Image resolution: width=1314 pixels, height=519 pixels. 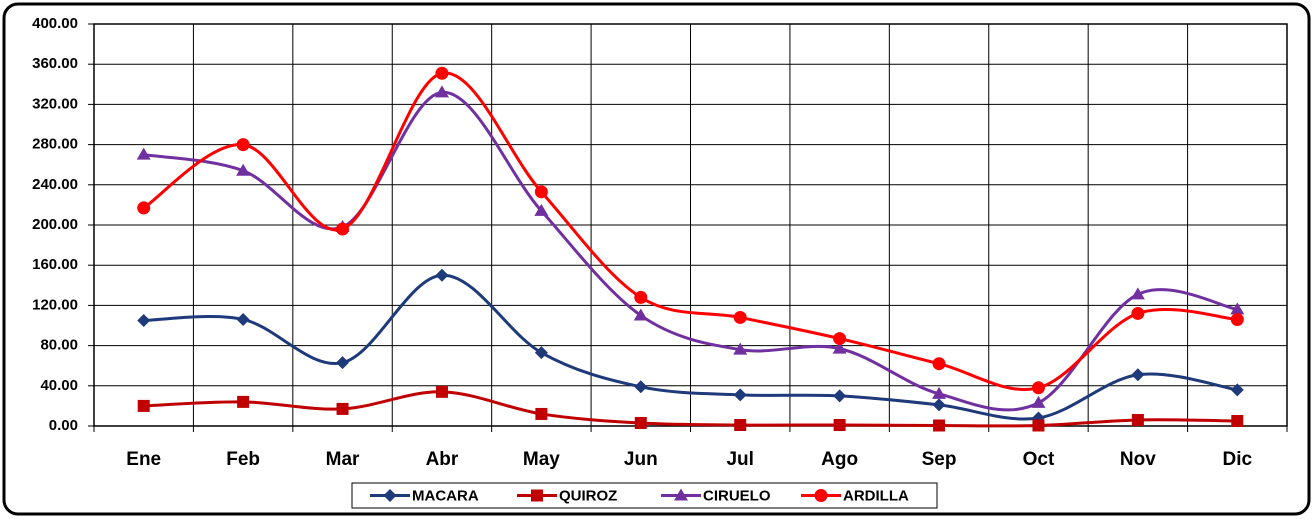 I want to click on legend-label: CIRUELO, so click(x=737, y=495).